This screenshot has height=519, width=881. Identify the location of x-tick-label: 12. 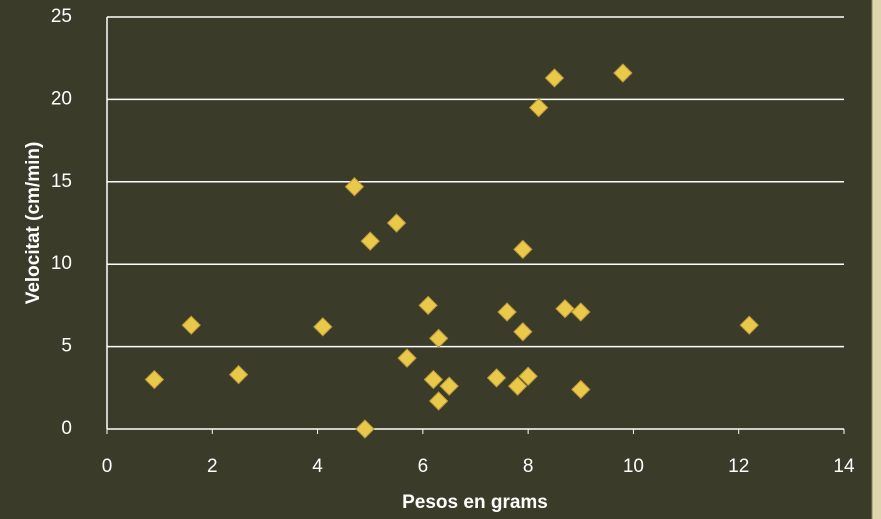
(738, 466).